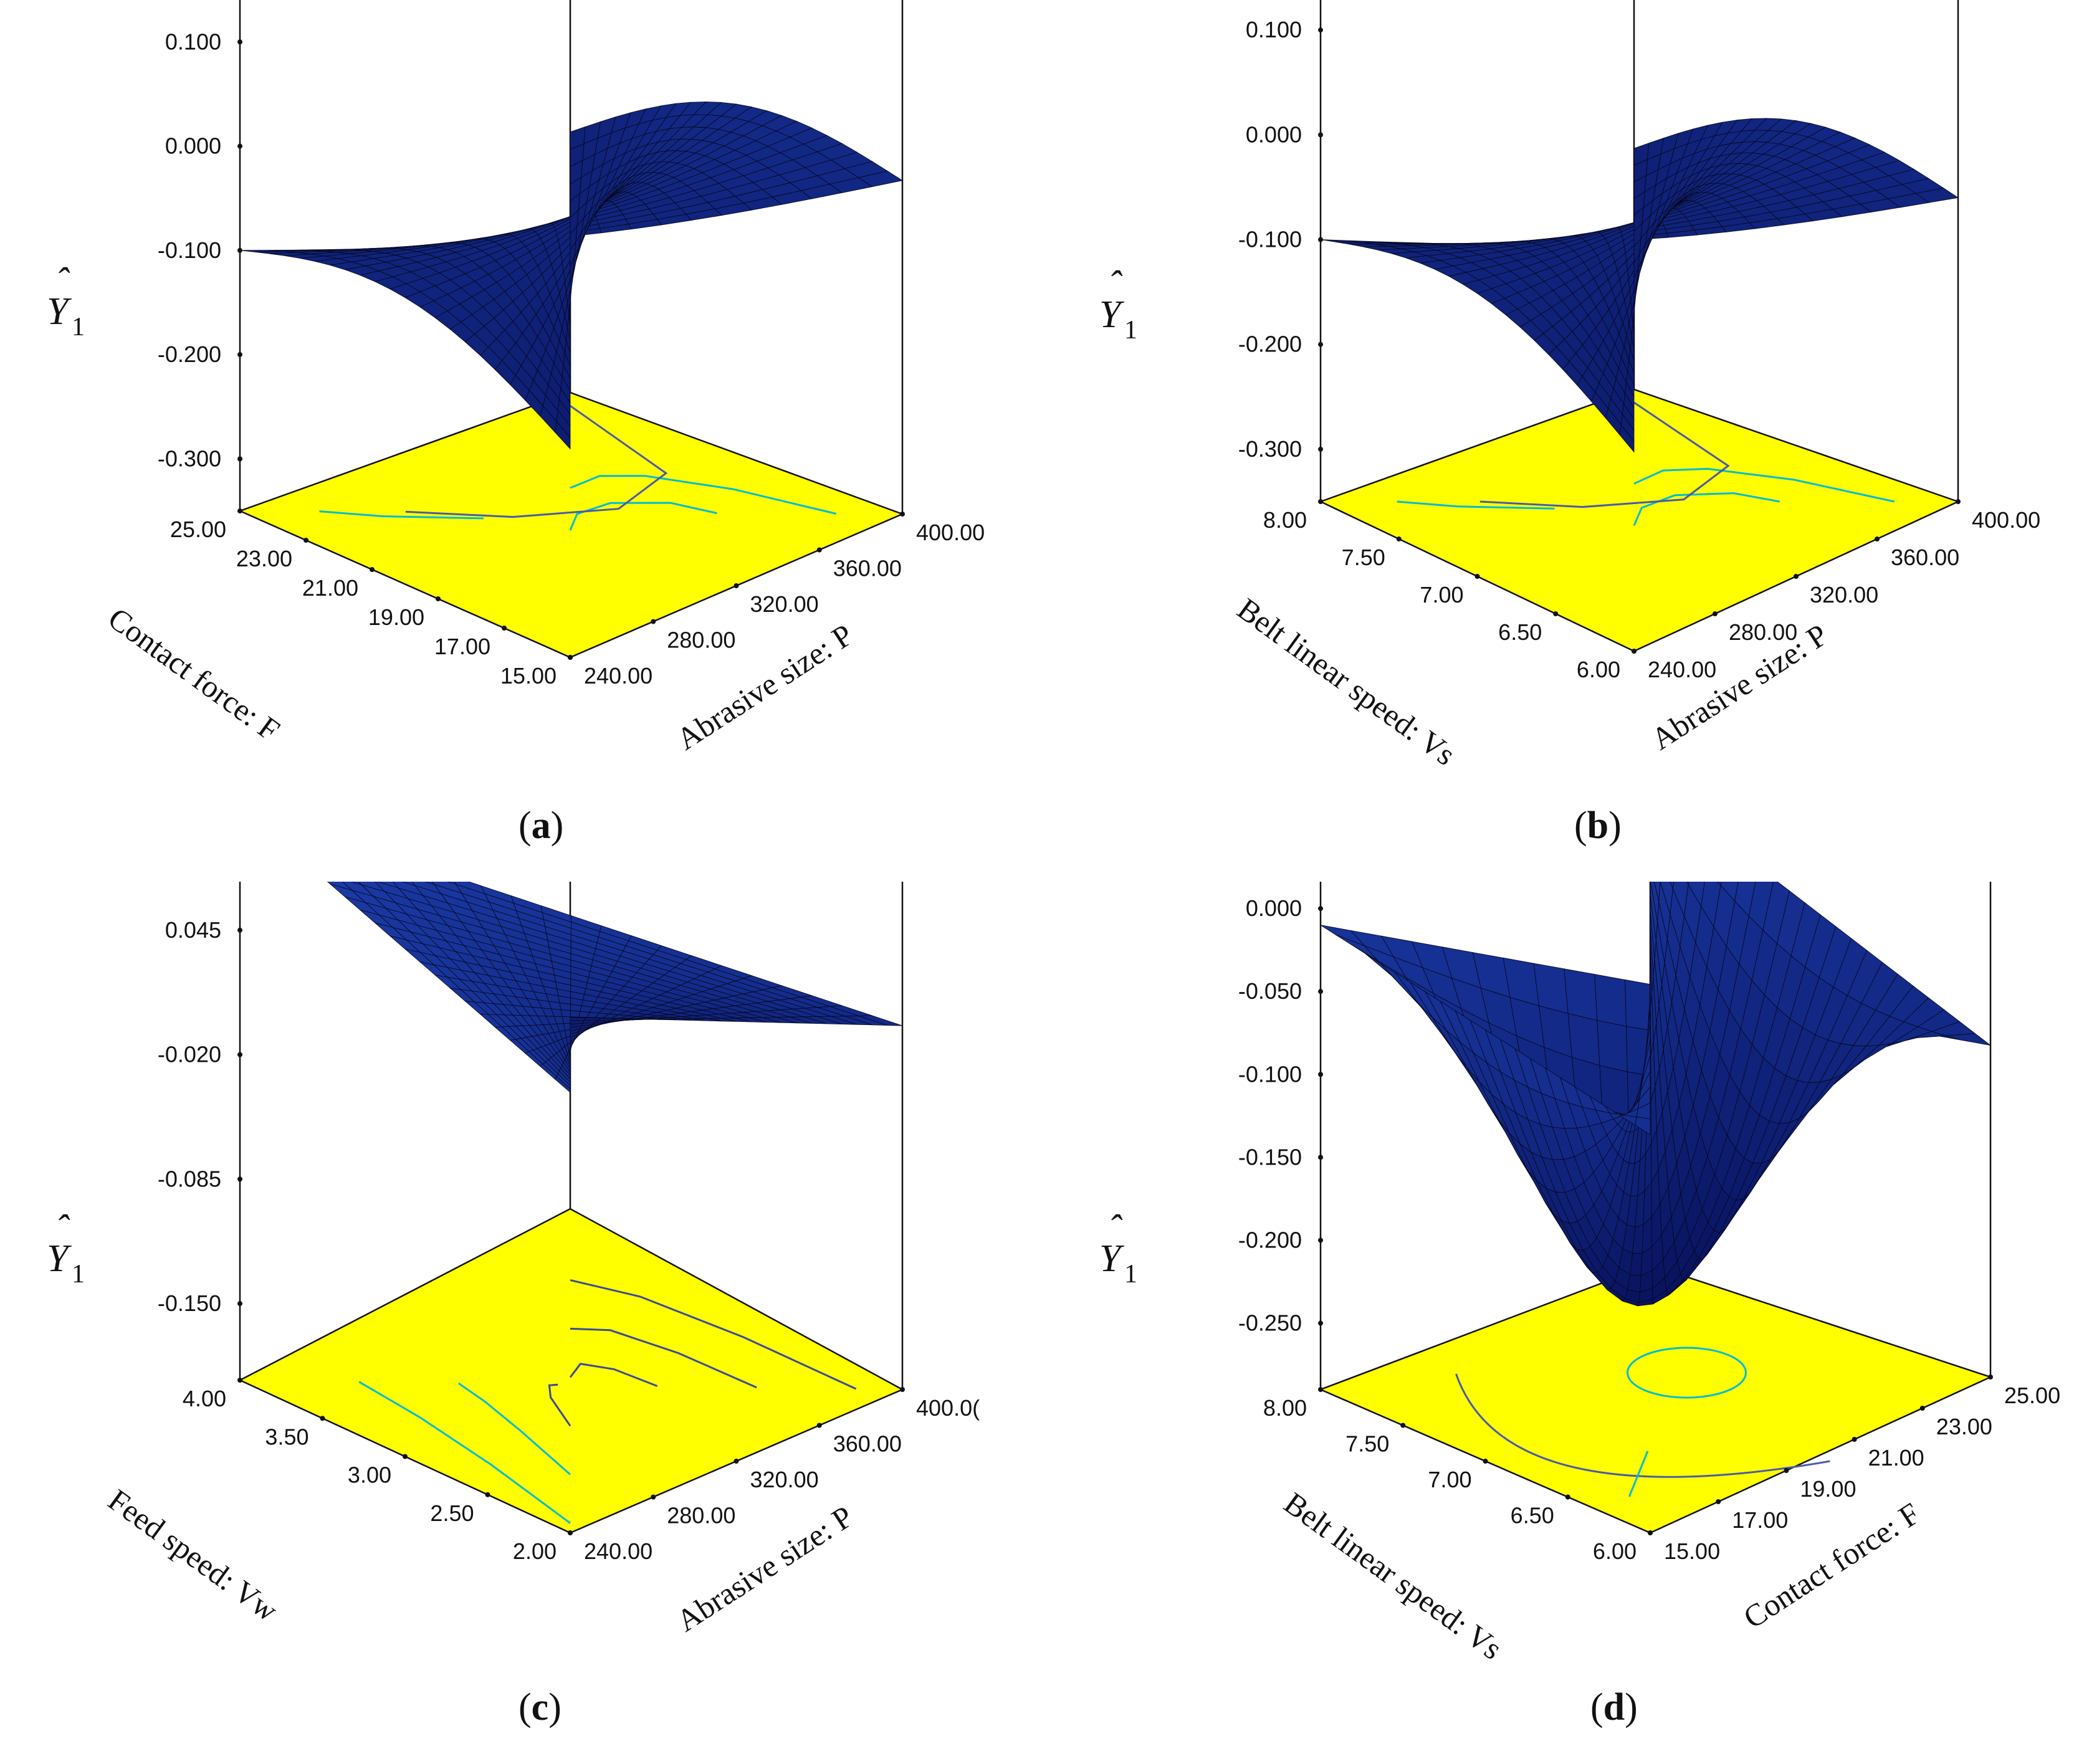 This screenshot has width=2074, height=1764. Describe the element at coordinates (1346, 681) in the screenshot. I see `x-axis-label: Belt linear speed: Vs` at that location.